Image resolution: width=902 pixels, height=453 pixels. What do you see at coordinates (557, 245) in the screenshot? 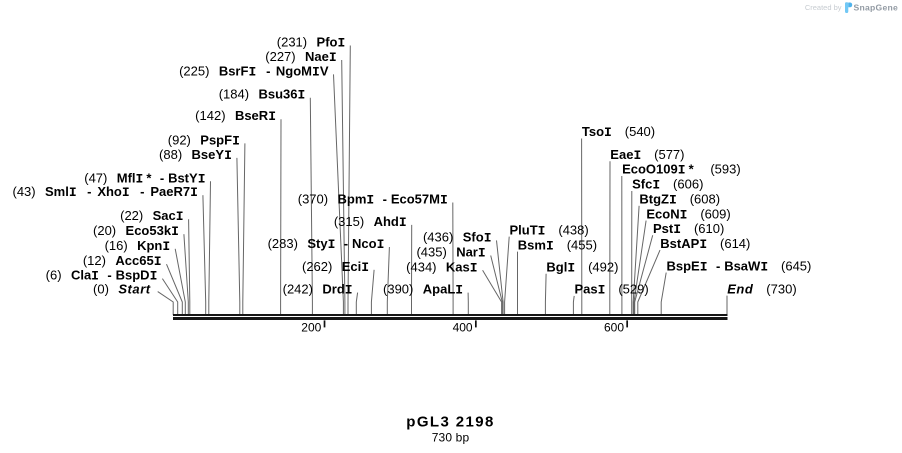
I see `svg-text:BsmI(455): BsmI (455)` at bounding box center [557, 245].